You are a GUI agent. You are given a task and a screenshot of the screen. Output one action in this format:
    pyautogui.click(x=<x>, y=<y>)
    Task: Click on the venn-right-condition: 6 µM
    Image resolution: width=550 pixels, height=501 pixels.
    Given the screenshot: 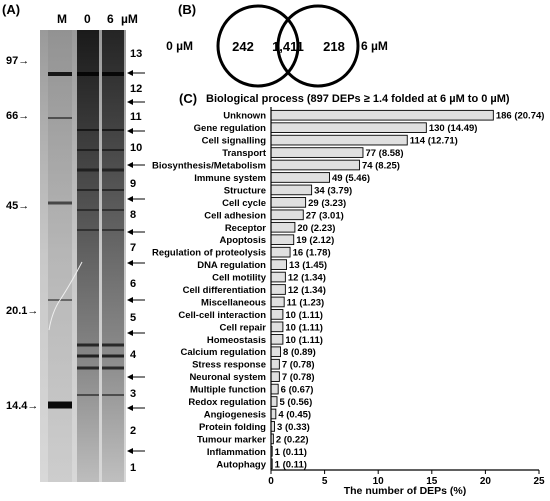 What is the action you would take?
    pyautogui.click(x=374, y=46)
    